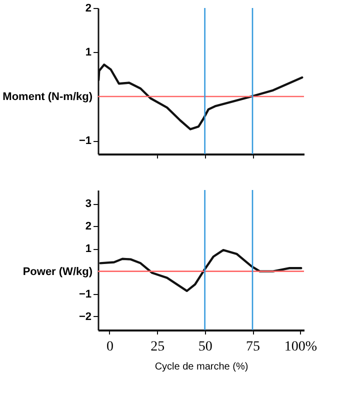  I want to click on x-tick-label: 75, so click(253, 347).